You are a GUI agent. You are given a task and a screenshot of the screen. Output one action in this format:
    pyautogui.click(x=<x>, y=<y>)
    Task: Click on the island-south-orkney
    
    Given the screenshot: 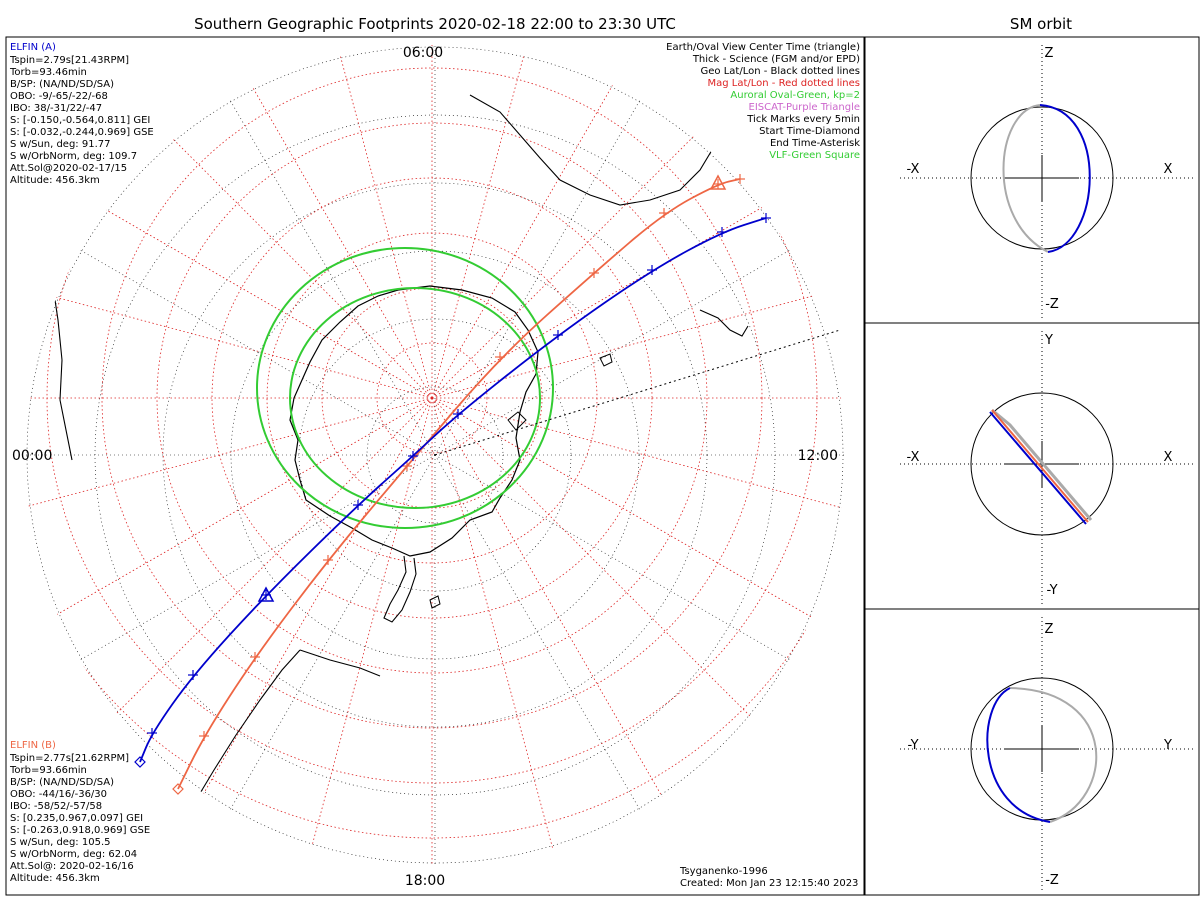 What is the action you would take?
    pyautogui.click(x=517, y=421)
    